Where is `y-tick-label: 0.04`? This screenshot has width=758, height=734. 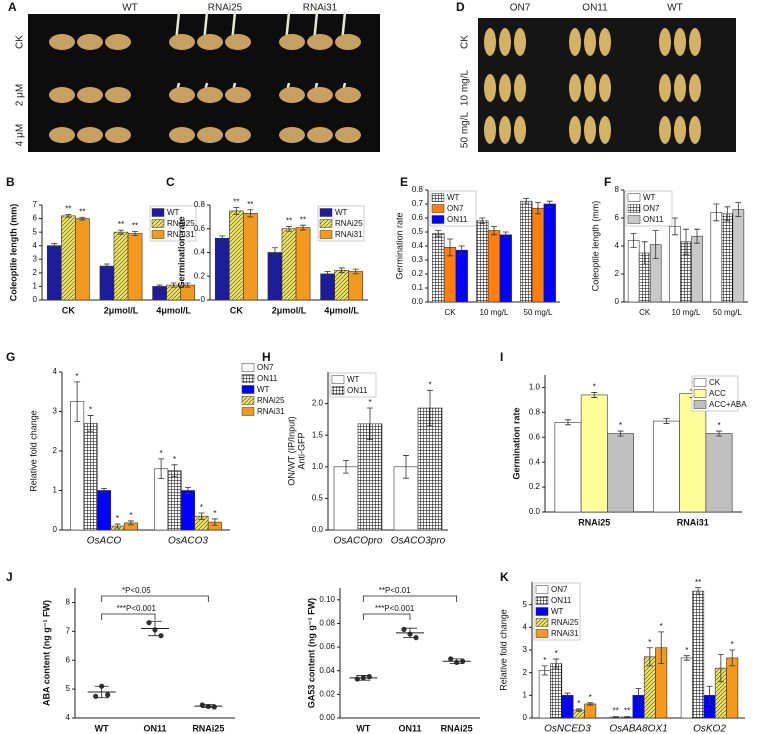
y-tick-label: 0.04 is located at coordinates (327, 670).